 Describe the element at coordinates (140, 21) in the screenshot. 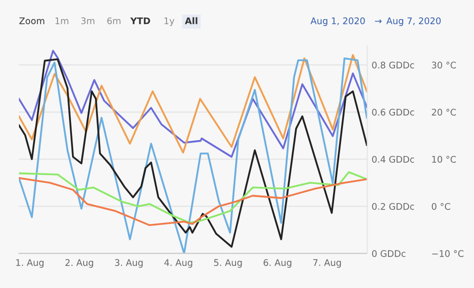

I see `text: YTD` at that location.